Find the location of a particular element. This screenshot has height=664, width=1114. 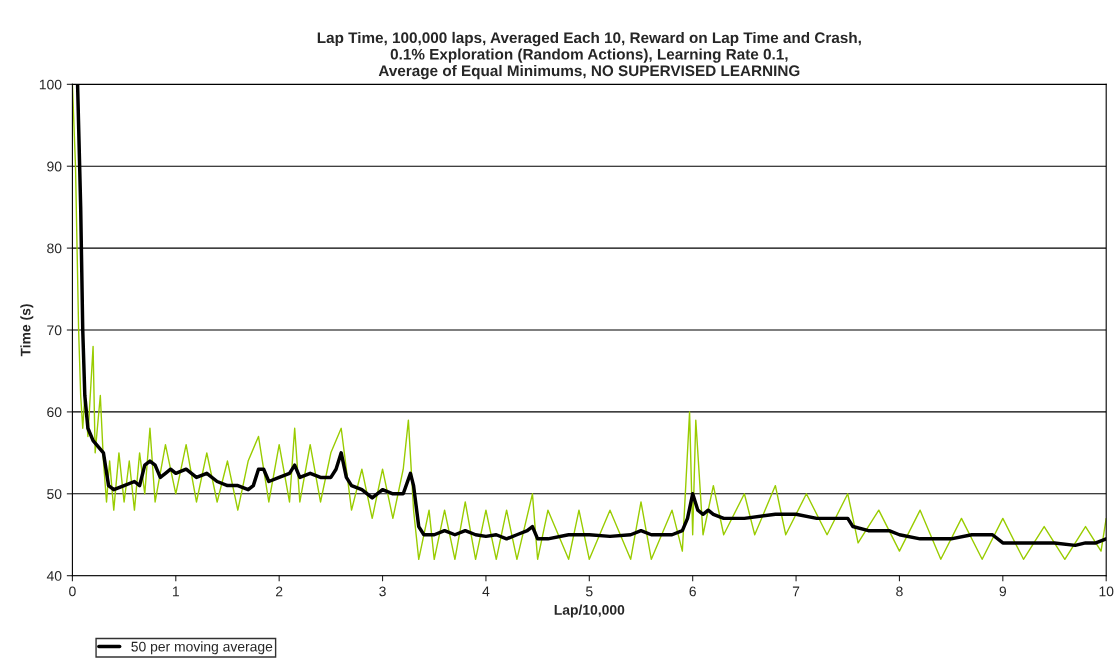

x-tick-label: 9 is located at coordinates (1003, 591).